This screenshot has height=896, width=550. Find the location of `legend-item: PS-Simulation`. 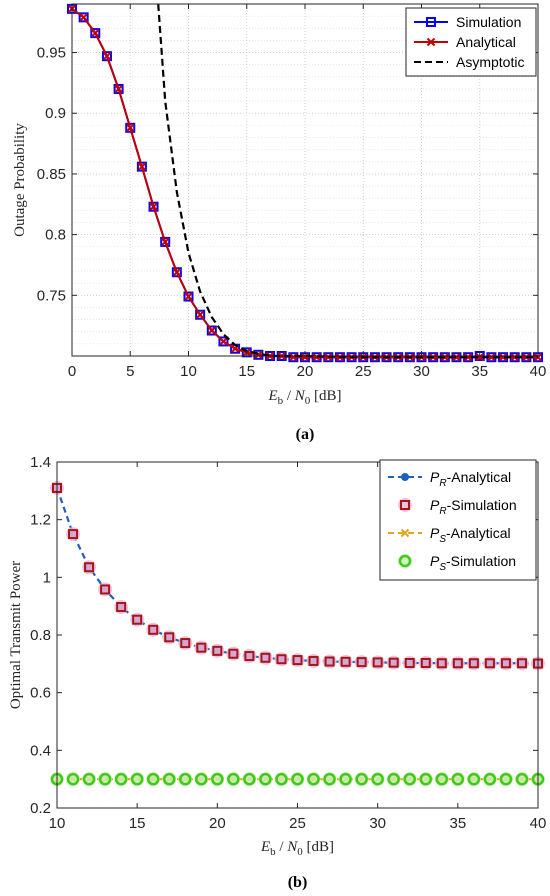

legend-item: PS-Simulation is located at coordinates (457, 563).